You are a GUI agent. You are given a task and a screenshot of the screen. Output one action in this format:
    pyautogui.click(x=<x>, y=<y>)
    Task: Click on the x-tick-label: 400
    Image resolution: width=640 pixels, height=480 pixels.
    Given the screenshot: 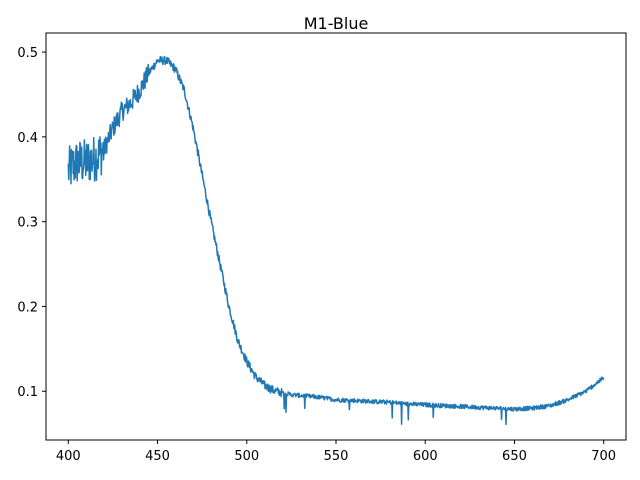 What is the action you would take?
    pyautogui.click(x=68, y=456)
    